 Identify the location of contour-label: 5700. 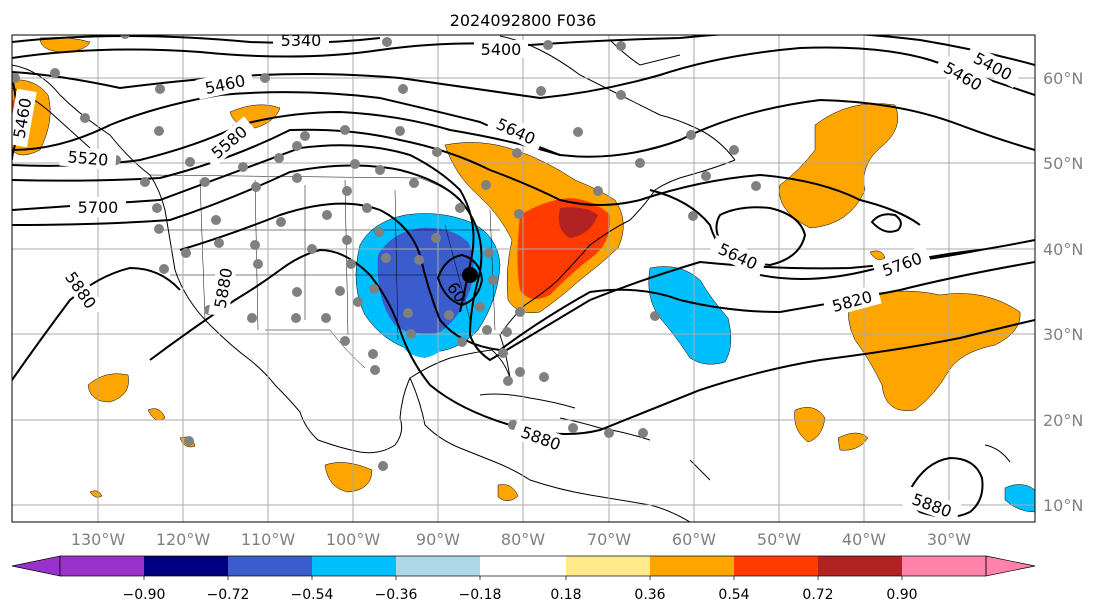
(98, 207).